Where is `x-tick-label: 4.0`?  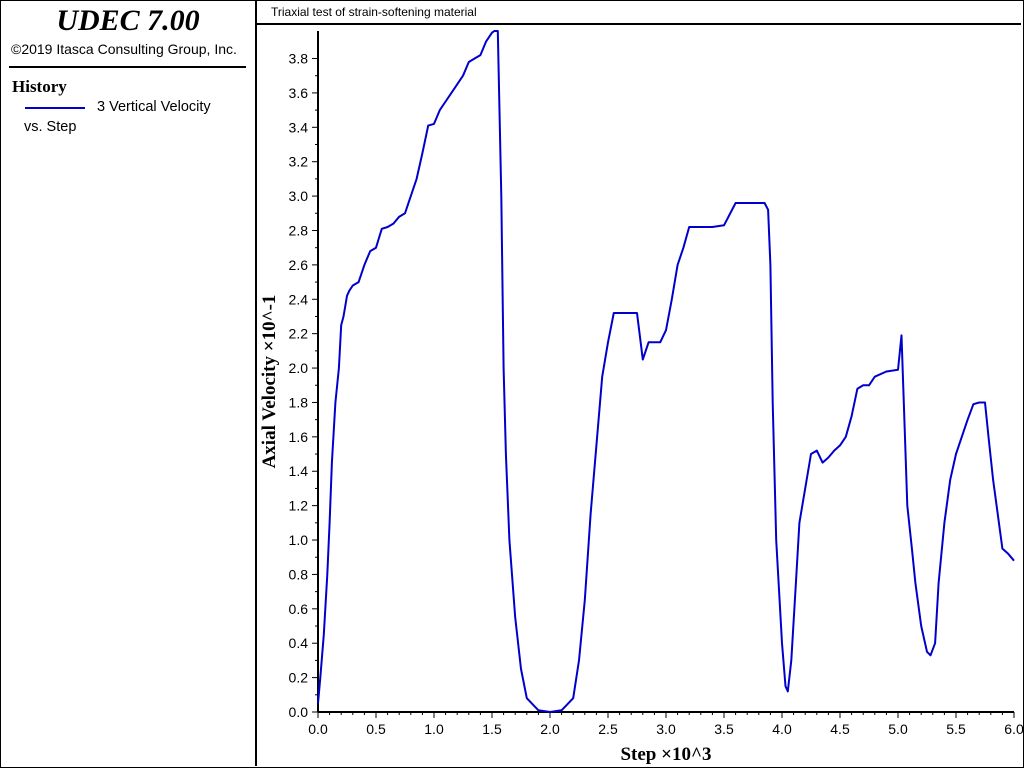 x-tick-label: 4.0 is located at coordinates (782, 729).